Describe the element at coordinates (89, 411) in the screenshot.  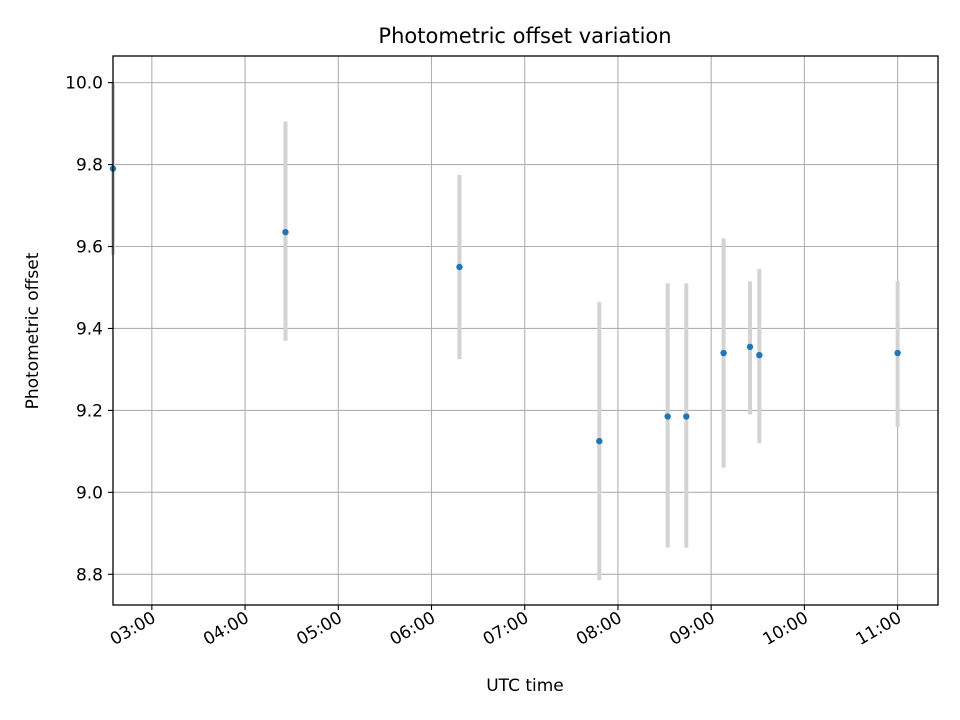
I see `y-tick-label: 9.2` at that location.